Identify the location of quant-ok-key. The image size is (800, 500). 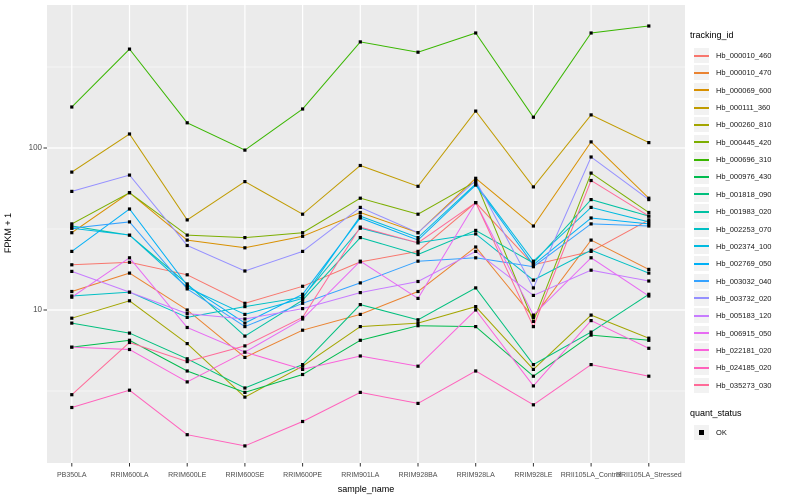
(701, 432).